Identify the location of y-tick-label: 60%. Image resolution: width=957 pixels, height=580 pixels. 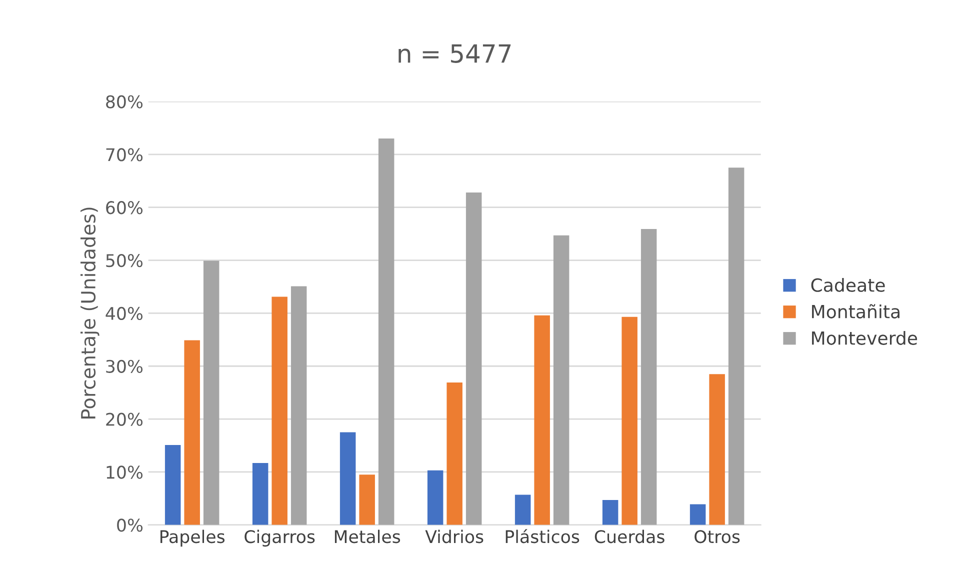
(124, 207).